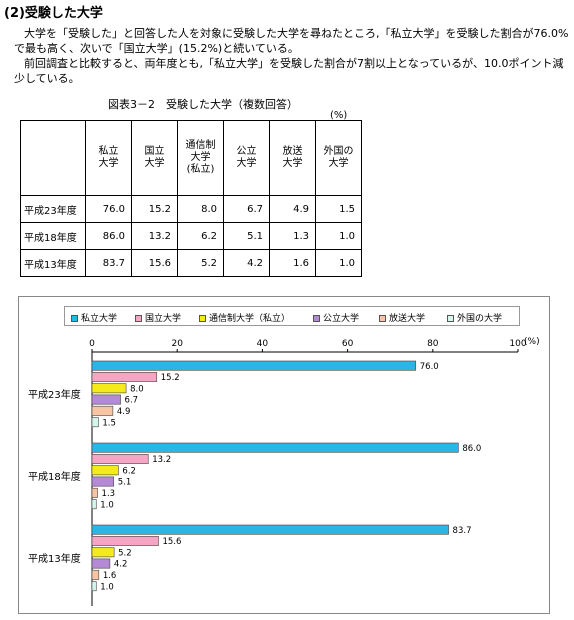  What do you see at coordinates (54, 394) in the screenshot?
I see `category-label: 平成23年度` at bounding box center [54, 394].